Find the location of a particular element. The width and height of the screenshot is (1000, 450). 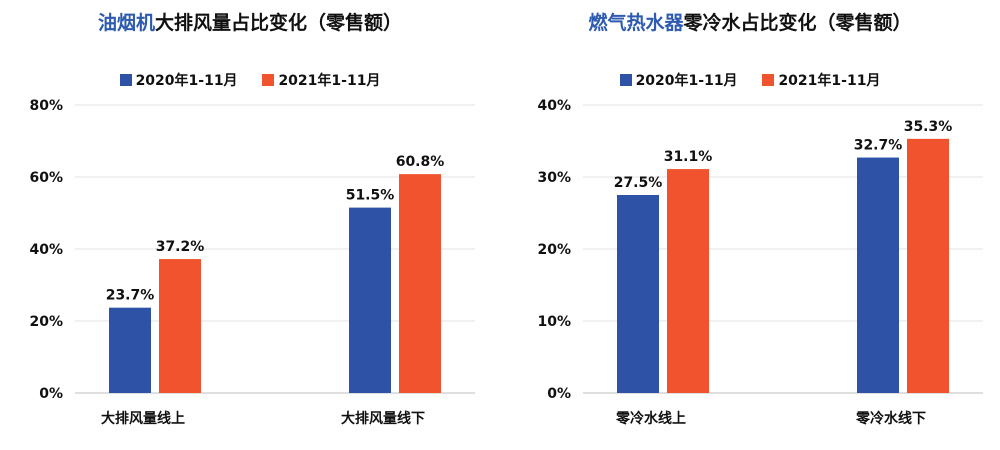

y-tick-label: 10% is located at coordinates (554, 322).